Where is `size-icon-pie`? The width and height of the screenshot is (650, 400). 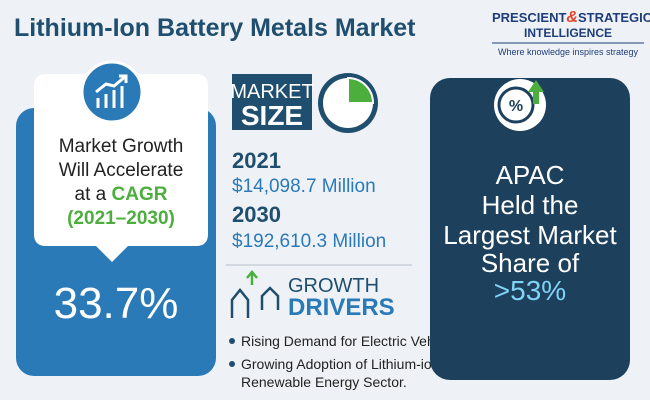
size-icon-pie is located at coordinates (348, 103).